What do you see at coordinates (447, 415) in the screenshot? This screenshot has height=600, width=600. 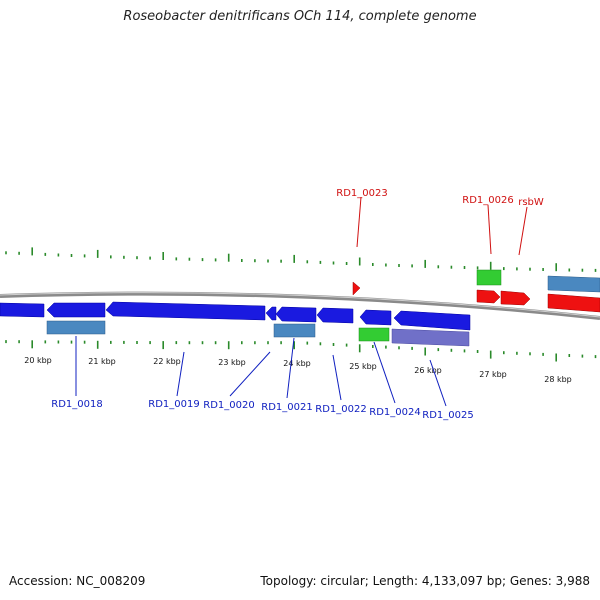 I see `gene-label-rd1-0025: RD1_0025` at bounding box center [447, 415].